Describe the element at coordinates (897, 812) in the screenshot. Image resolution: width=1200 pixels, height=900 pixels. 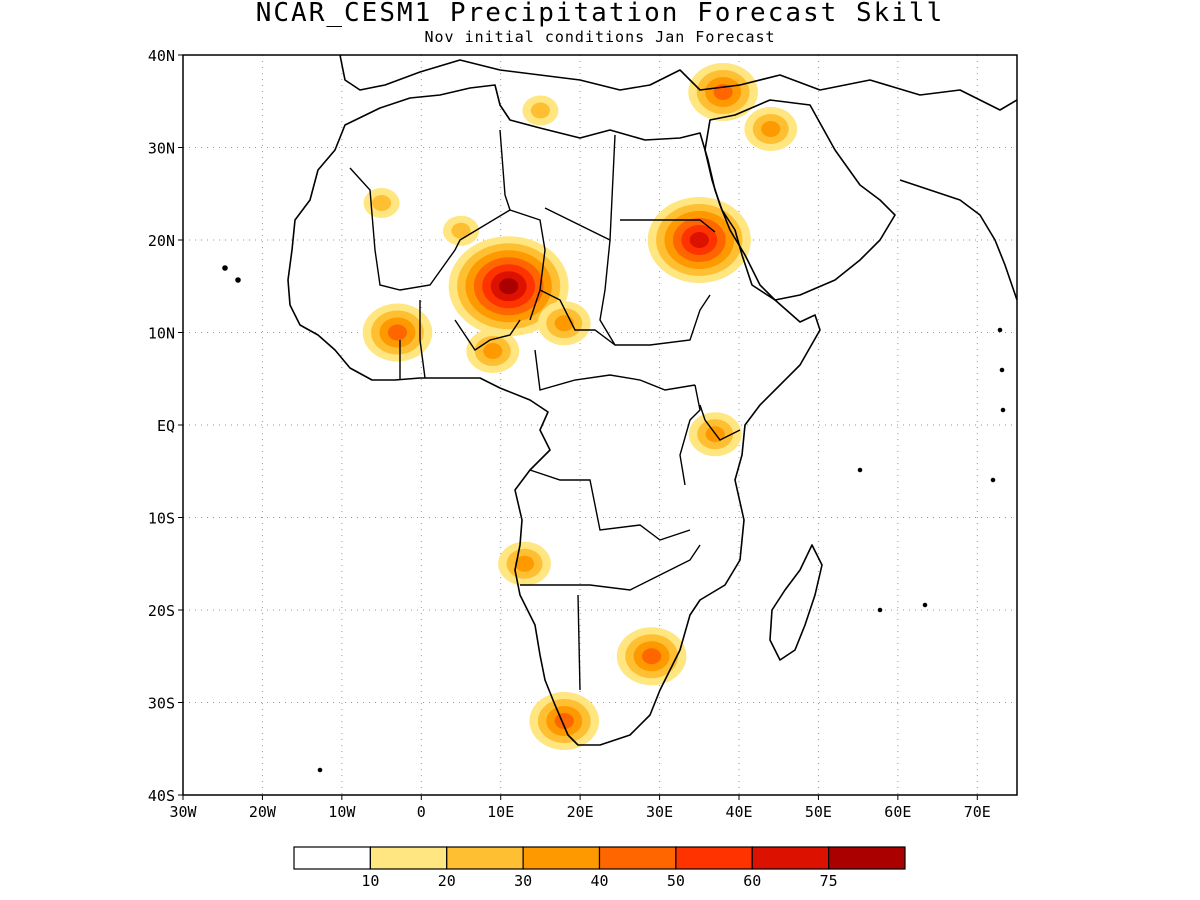
I see `lon-tick-label: 60E` at that location.